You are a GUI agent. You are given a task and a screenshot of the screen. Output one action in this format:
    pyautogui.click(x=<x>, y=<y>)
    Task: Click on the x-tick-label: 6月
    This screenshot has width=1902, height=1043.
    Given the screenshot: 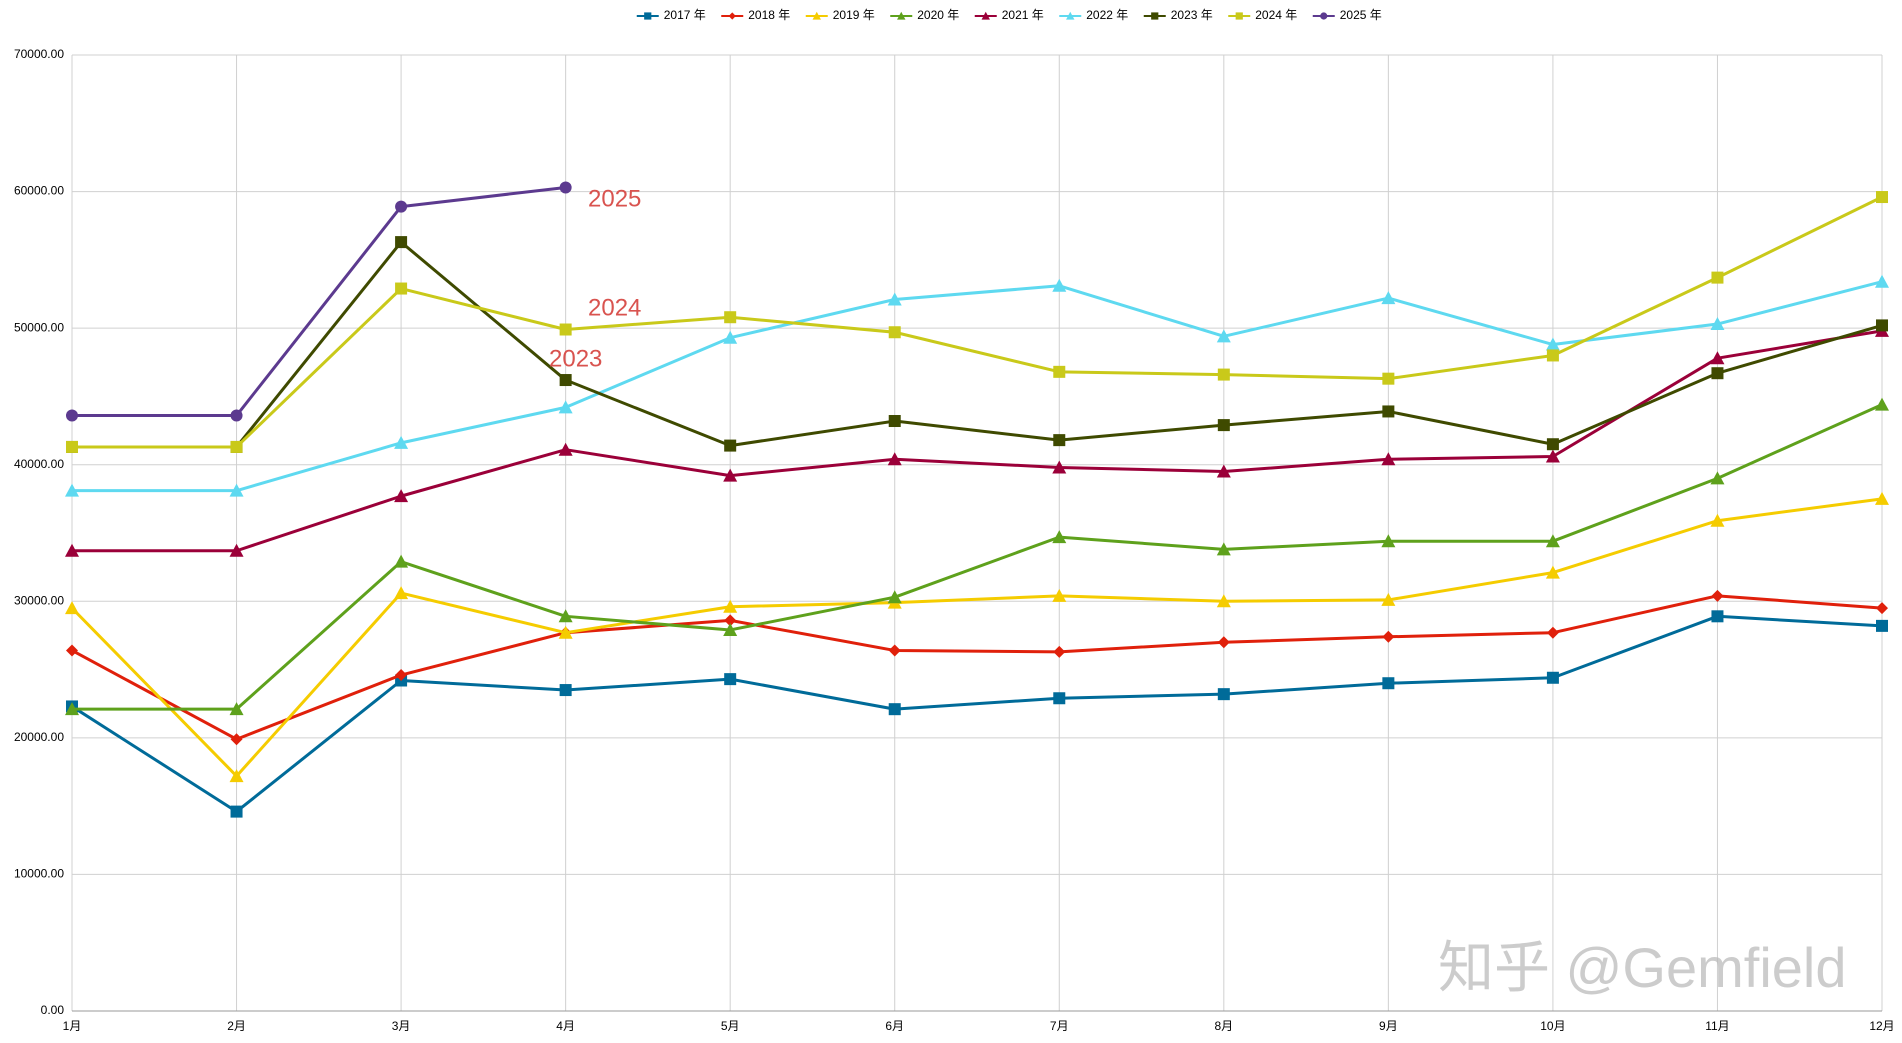 What is the action you would take?
    pyautogui.click(x=894, y=1026)
    